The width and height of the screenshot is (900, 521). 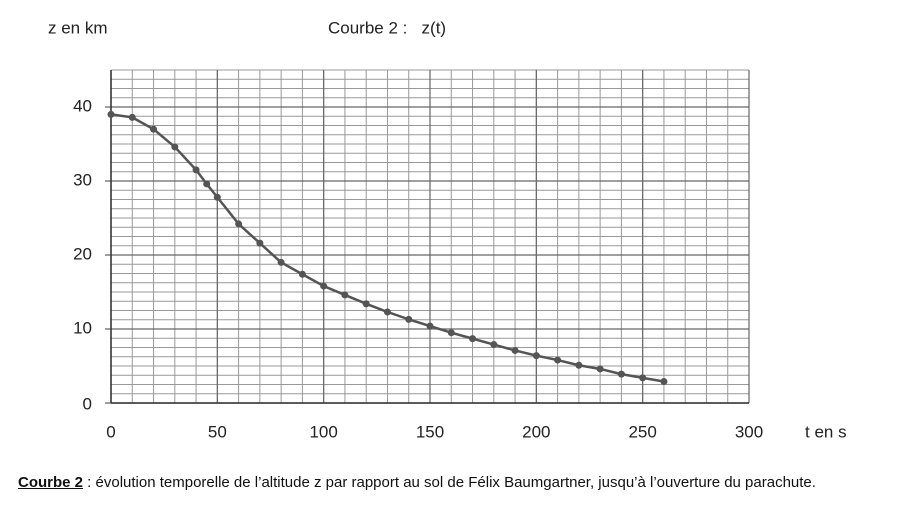 I want to click on x-tick-label: 150, so click(x=430, y=431).